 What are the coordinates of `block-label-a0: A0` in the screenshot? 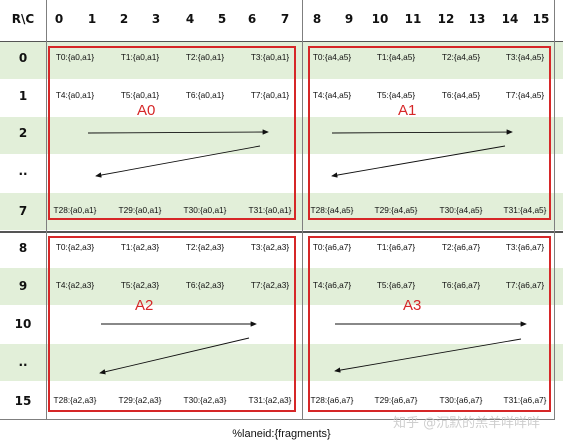 It's located at (146, 110).